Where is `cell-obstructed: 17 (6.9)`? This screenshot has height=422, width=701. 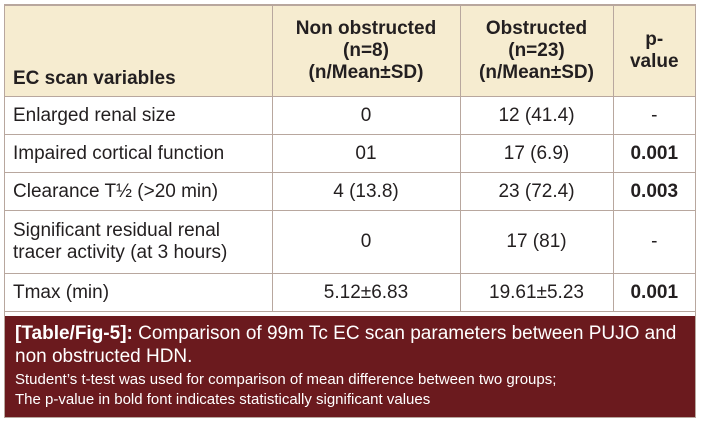 cell-obstructed: 17 (6.9) is located at coordinates (536, 153).